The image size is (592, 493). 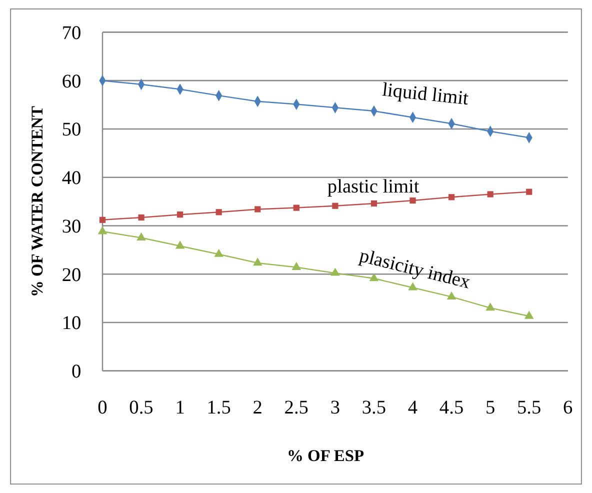 What do you see at coordinates (218, 407) in the screenshot?
I see `x-tick-label: 1.5` at bounding box center [218, 407].